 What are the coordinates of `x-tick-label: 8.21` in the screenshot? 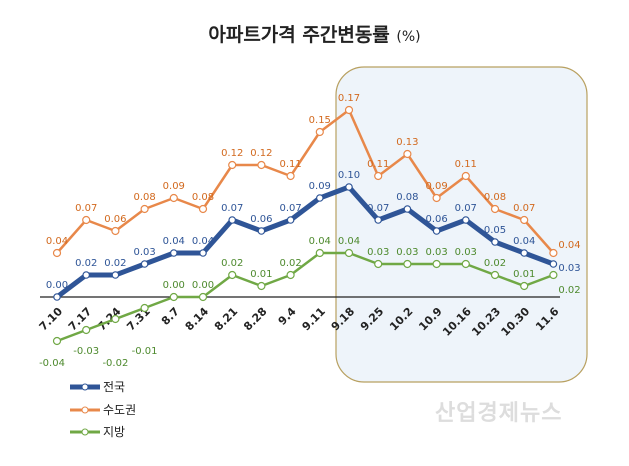 It's located at (226, 319).